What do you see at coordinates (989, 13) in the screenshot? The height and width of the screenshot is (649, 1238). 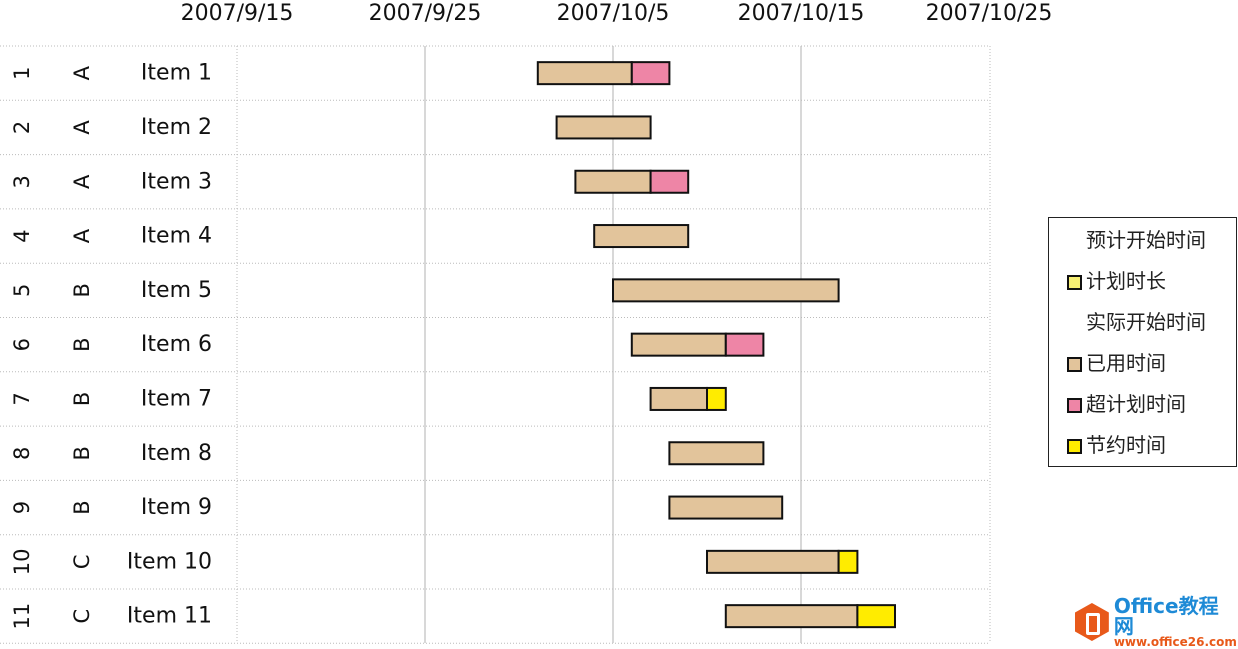 I see `x-tick-label: 2007/10/25` at bounding box center [989, 13].